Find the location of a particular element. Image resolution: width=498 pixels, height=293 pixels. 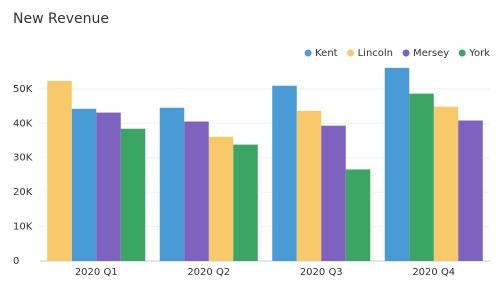

legend-label: Kent is located at coordinates (326, 53).